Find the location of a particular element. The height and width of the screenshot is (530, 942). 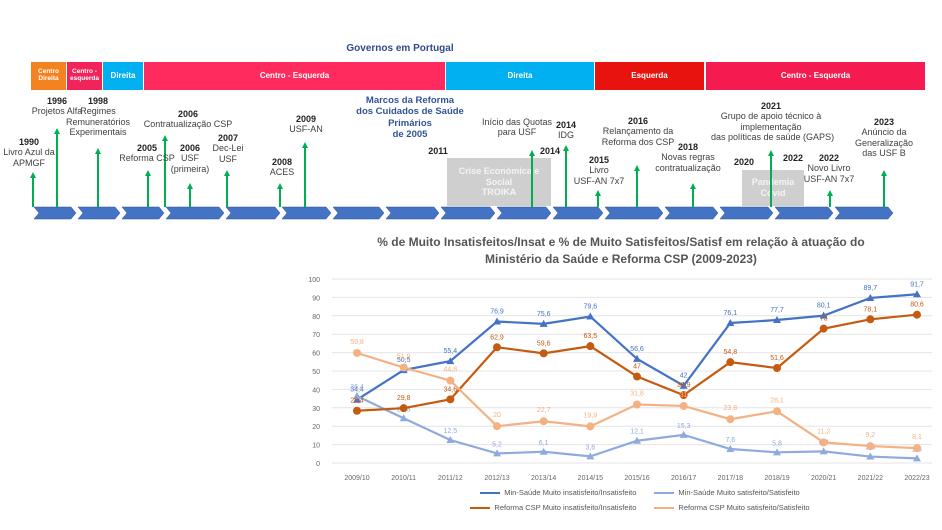

data-label: 47 is located at coordinates (637, 367).